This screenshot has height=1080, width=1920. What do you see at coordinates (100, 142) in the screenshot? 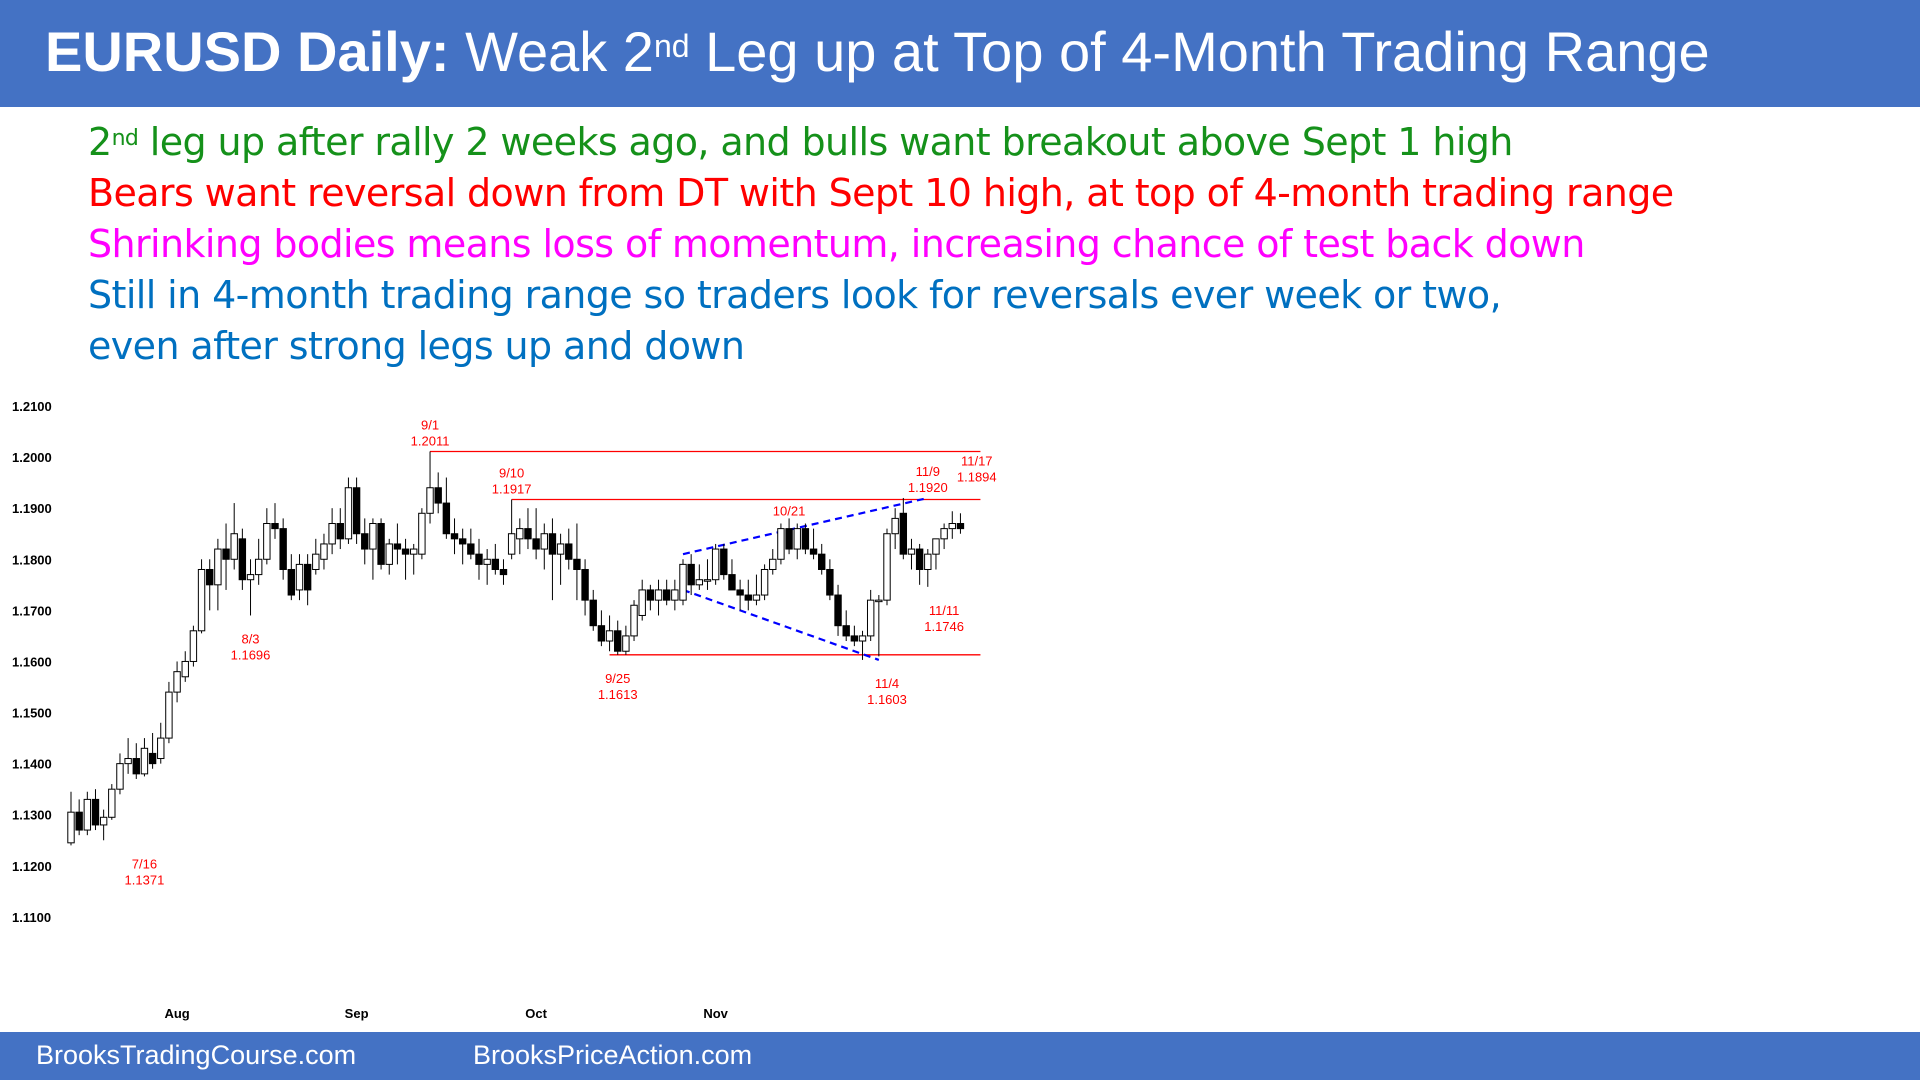
I see `line-1-pre: 2` at bounding box center [100, 142].